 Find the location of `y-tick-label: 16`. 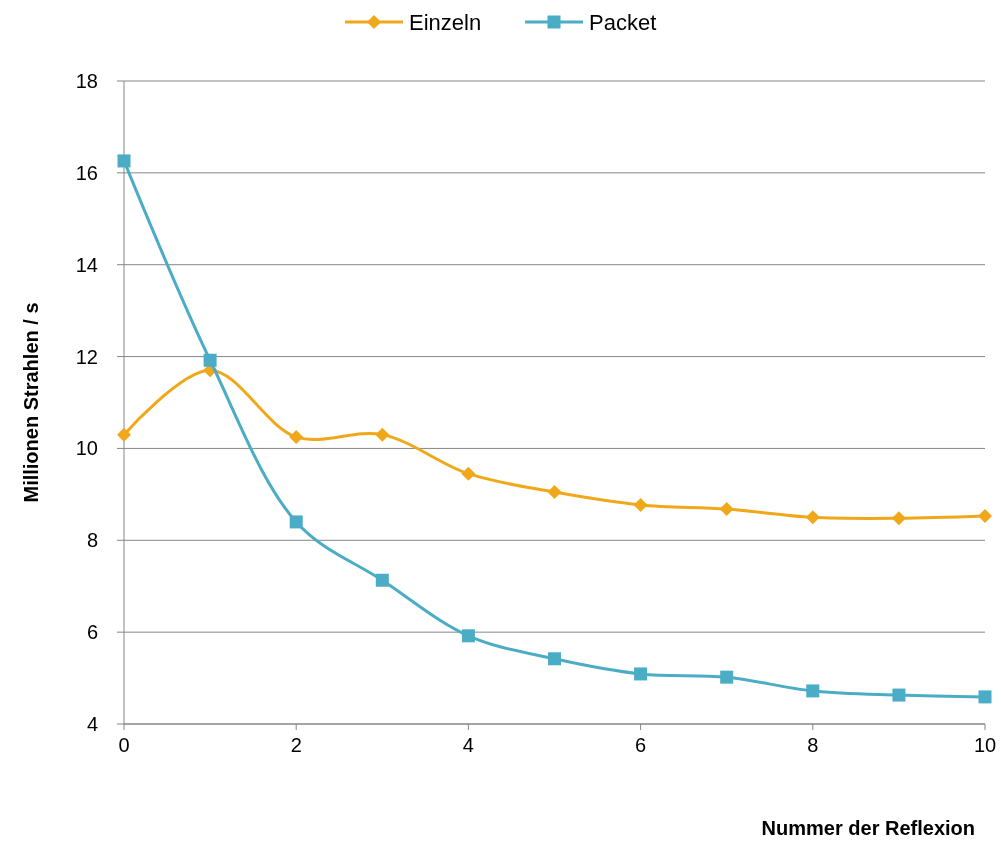

y-tick-label: 16 is located at coordinates (86, 172).